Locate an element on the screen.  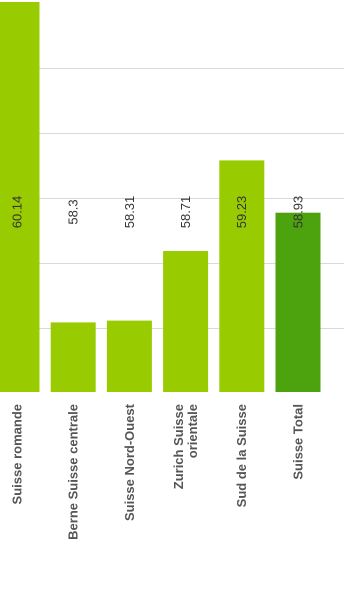
value-labels: 60.14 58.3 58.31 58.71 59.23 58.93 is located at coordinates (157, 212).